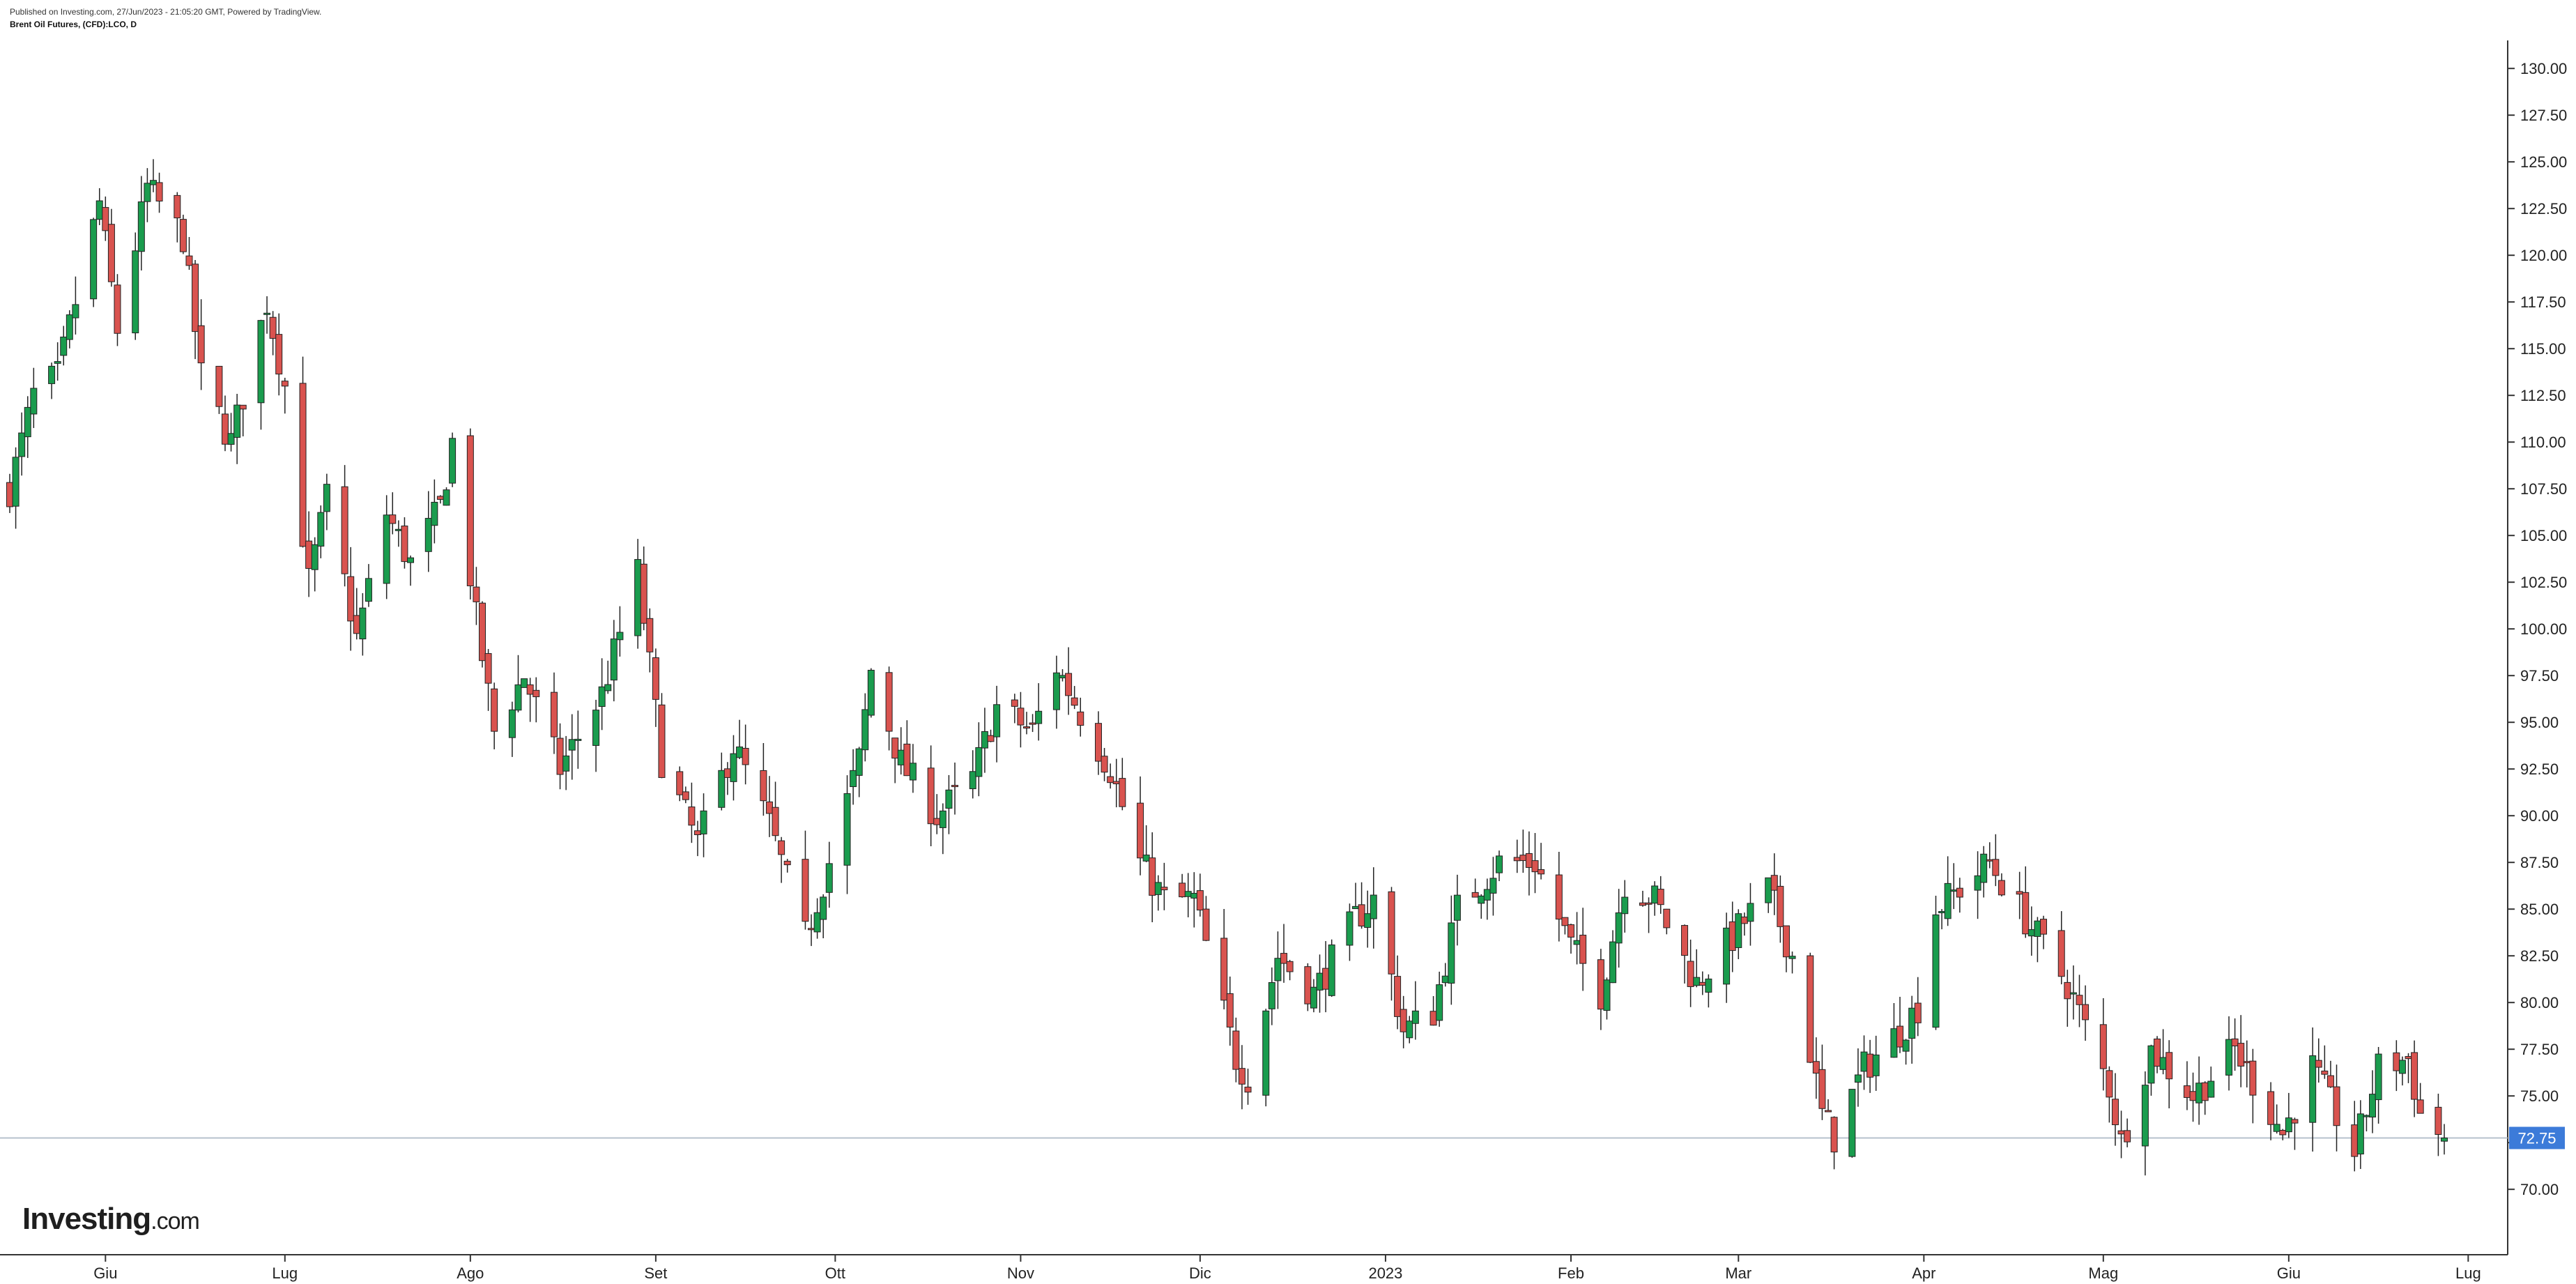 This screenshot has width=2576, height=1284. What do you see at coordinates (2543, 489) in the screenshot?
I see `y-tick-label: 107.50` at bounding box center [2543, 489].